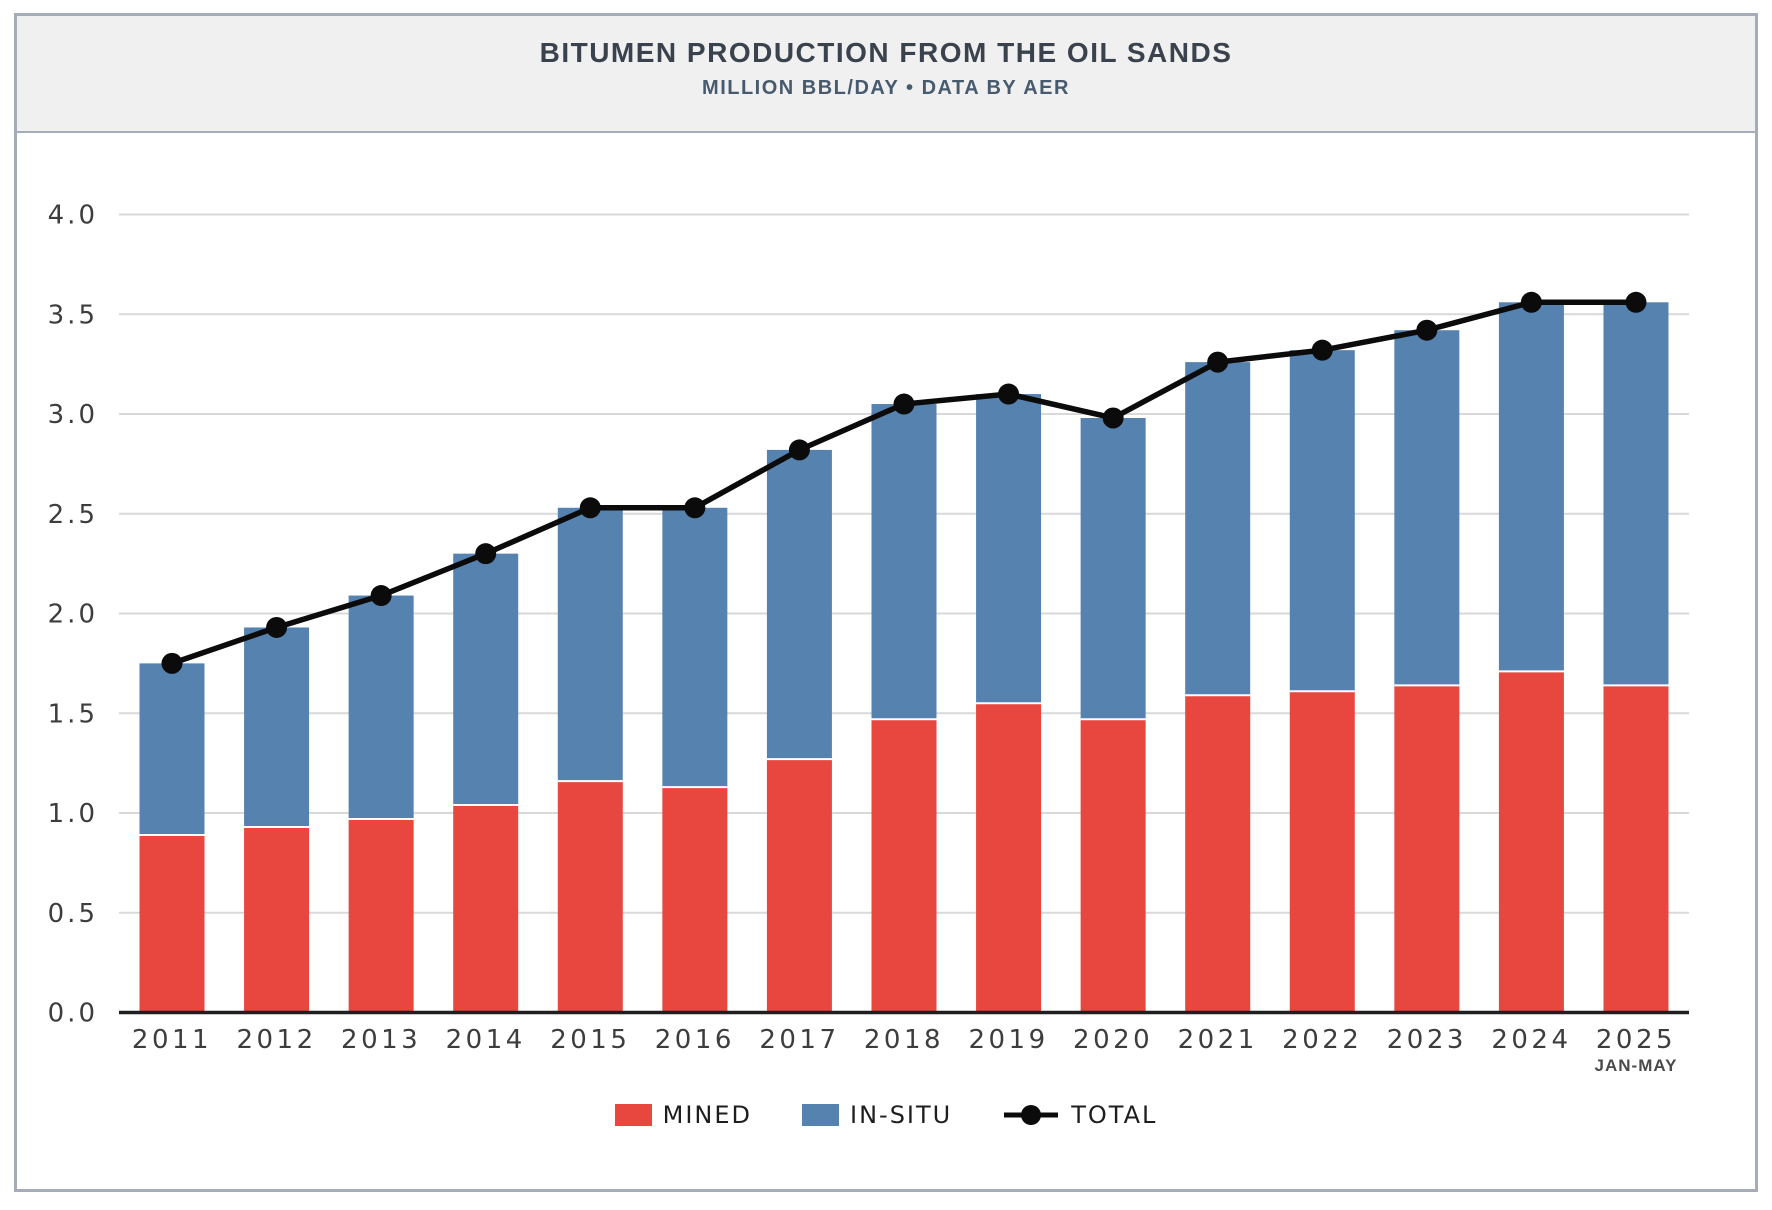 This screenshot has height=1210, width=1772. What do you see at coordinates (695, 1040) in the screenshot?
I see `x-tick-label: 2016` at bounding box center [695, 1040].